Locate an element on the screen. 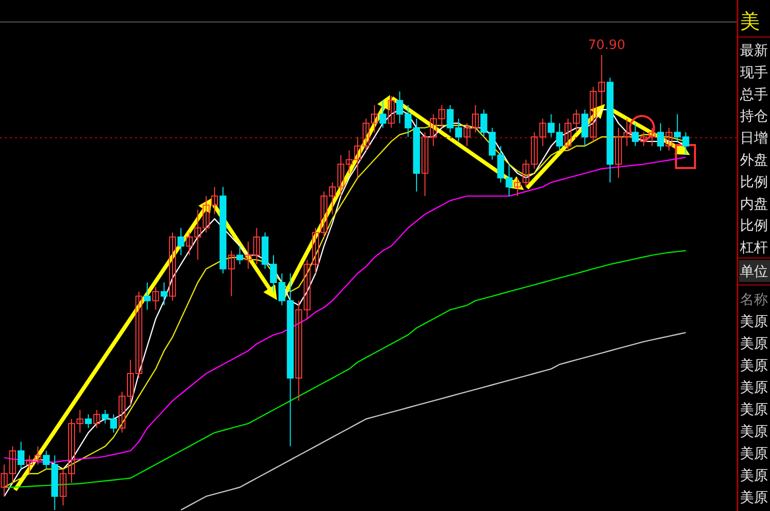 The width and height of the screenshot is (770, 511). text: 最新 is located at coordinates (754, 51).